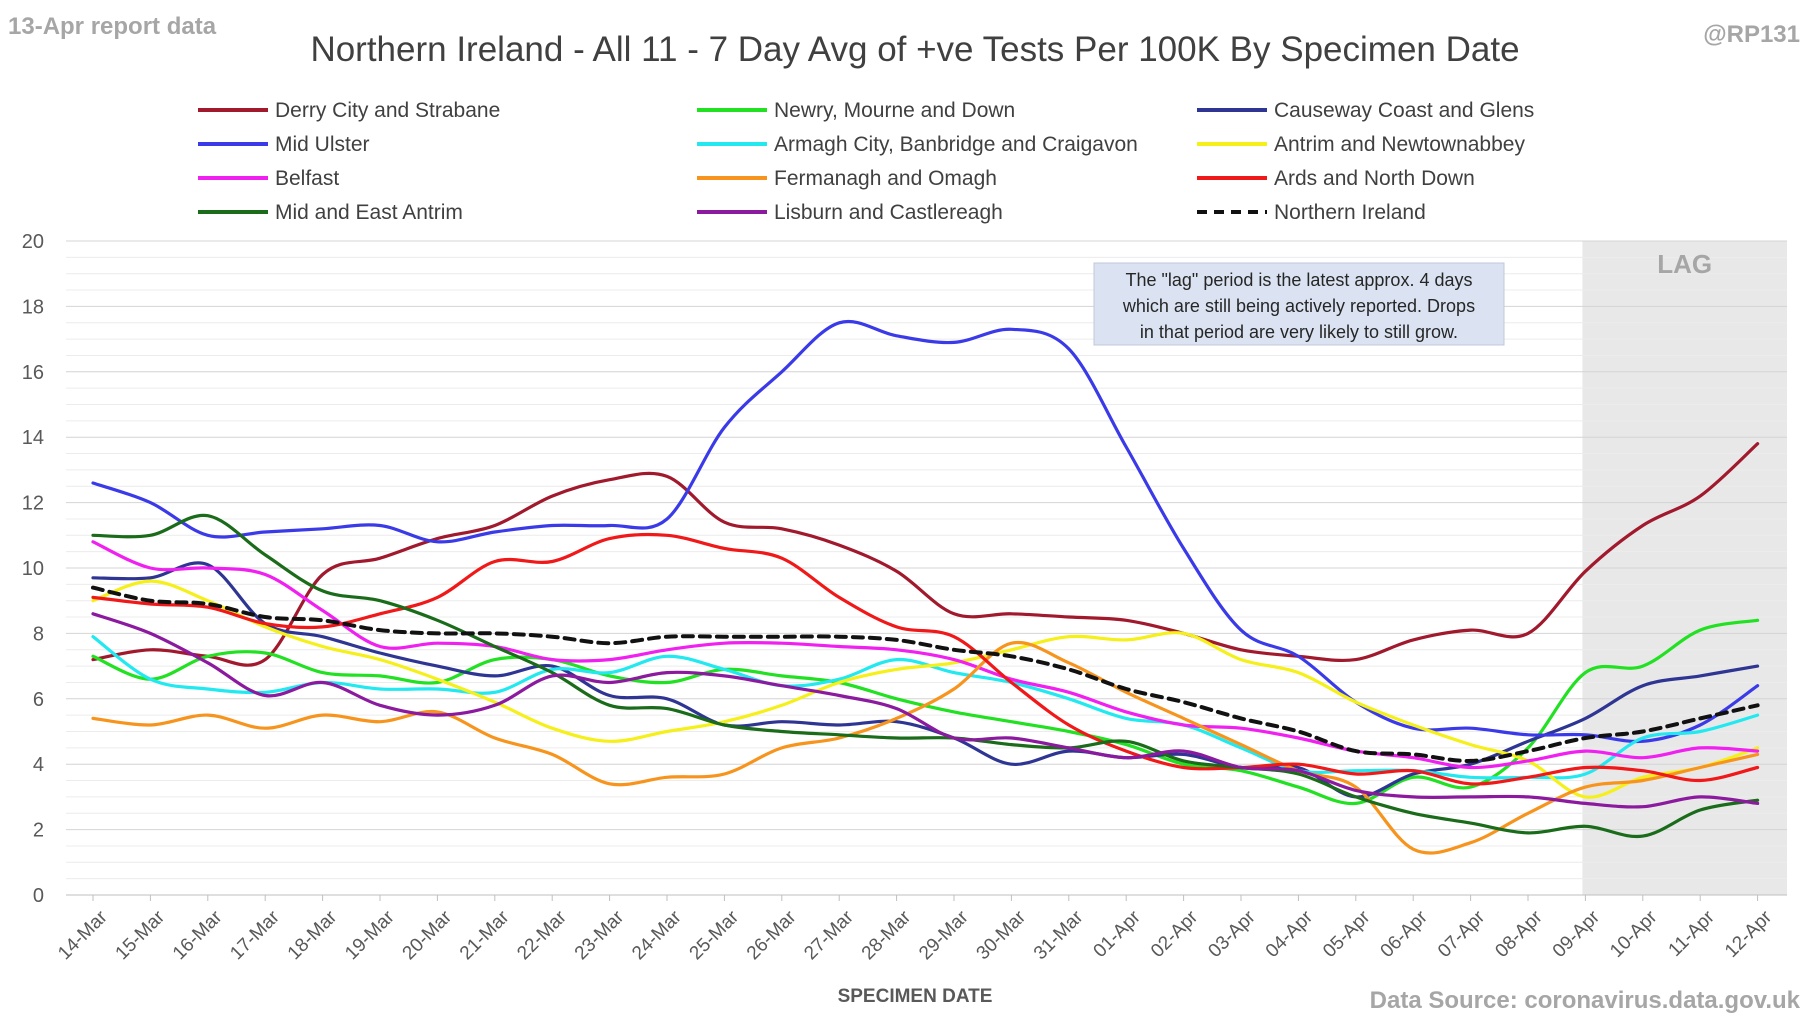 This screenshot has height=1022, width=1820. I want to click on y-tick-label: 6, so click(38, 700).